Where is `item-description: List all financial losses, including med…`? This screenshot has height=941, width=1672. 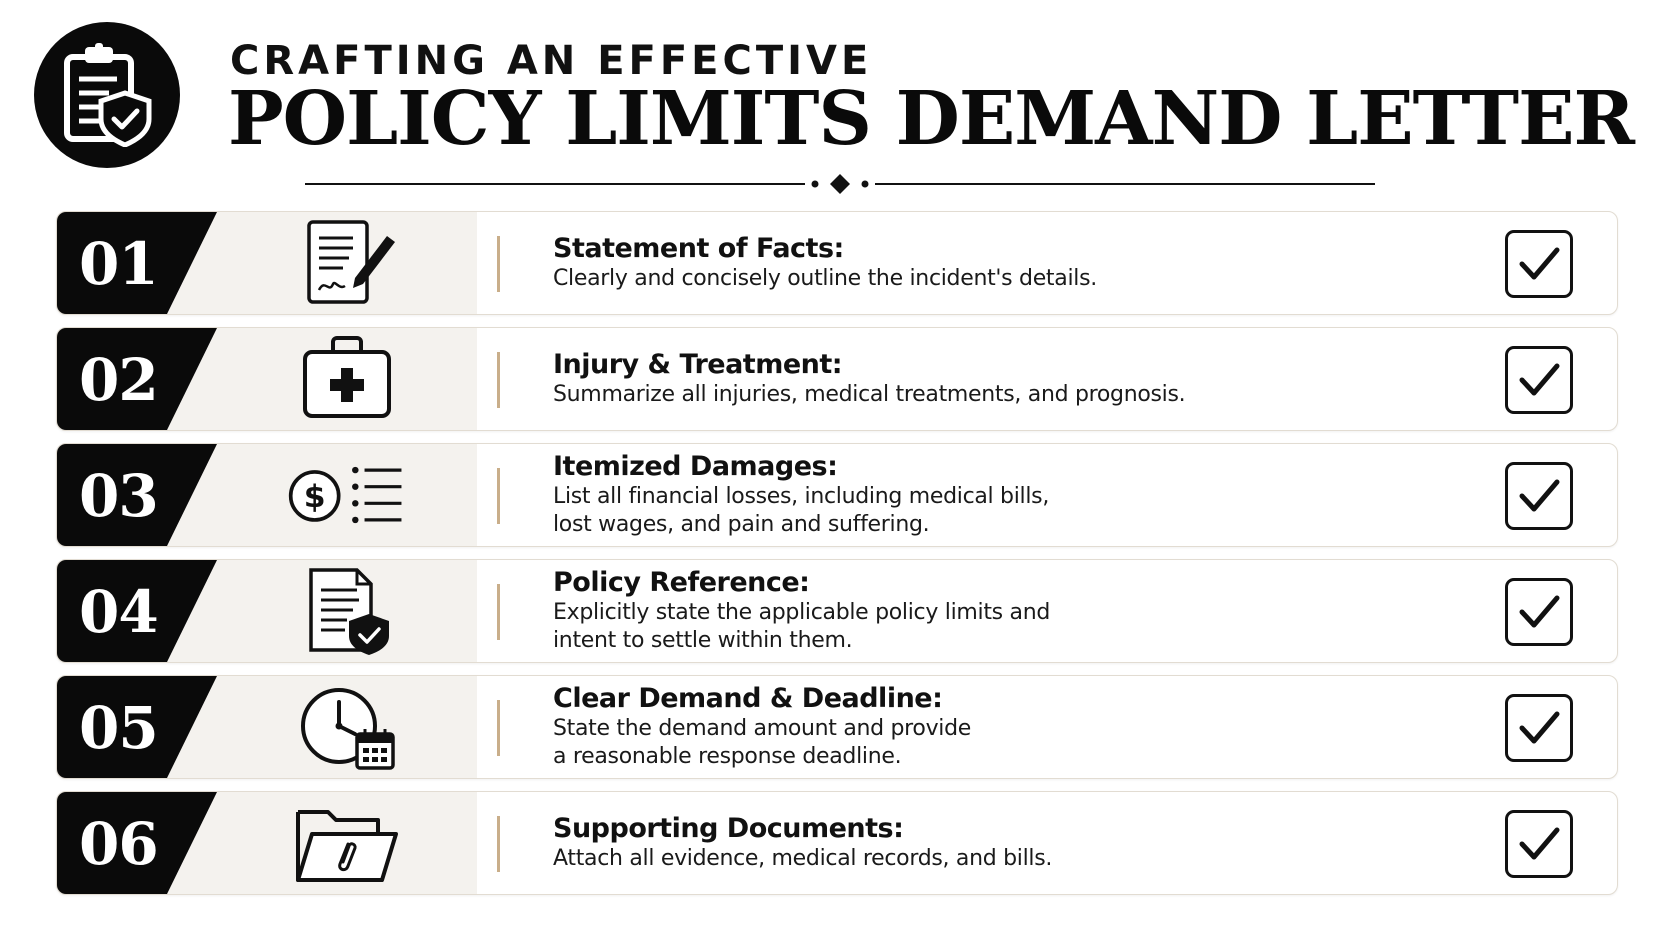
item-description: List all financial losses, including med… is located at coordinates (801, 496).